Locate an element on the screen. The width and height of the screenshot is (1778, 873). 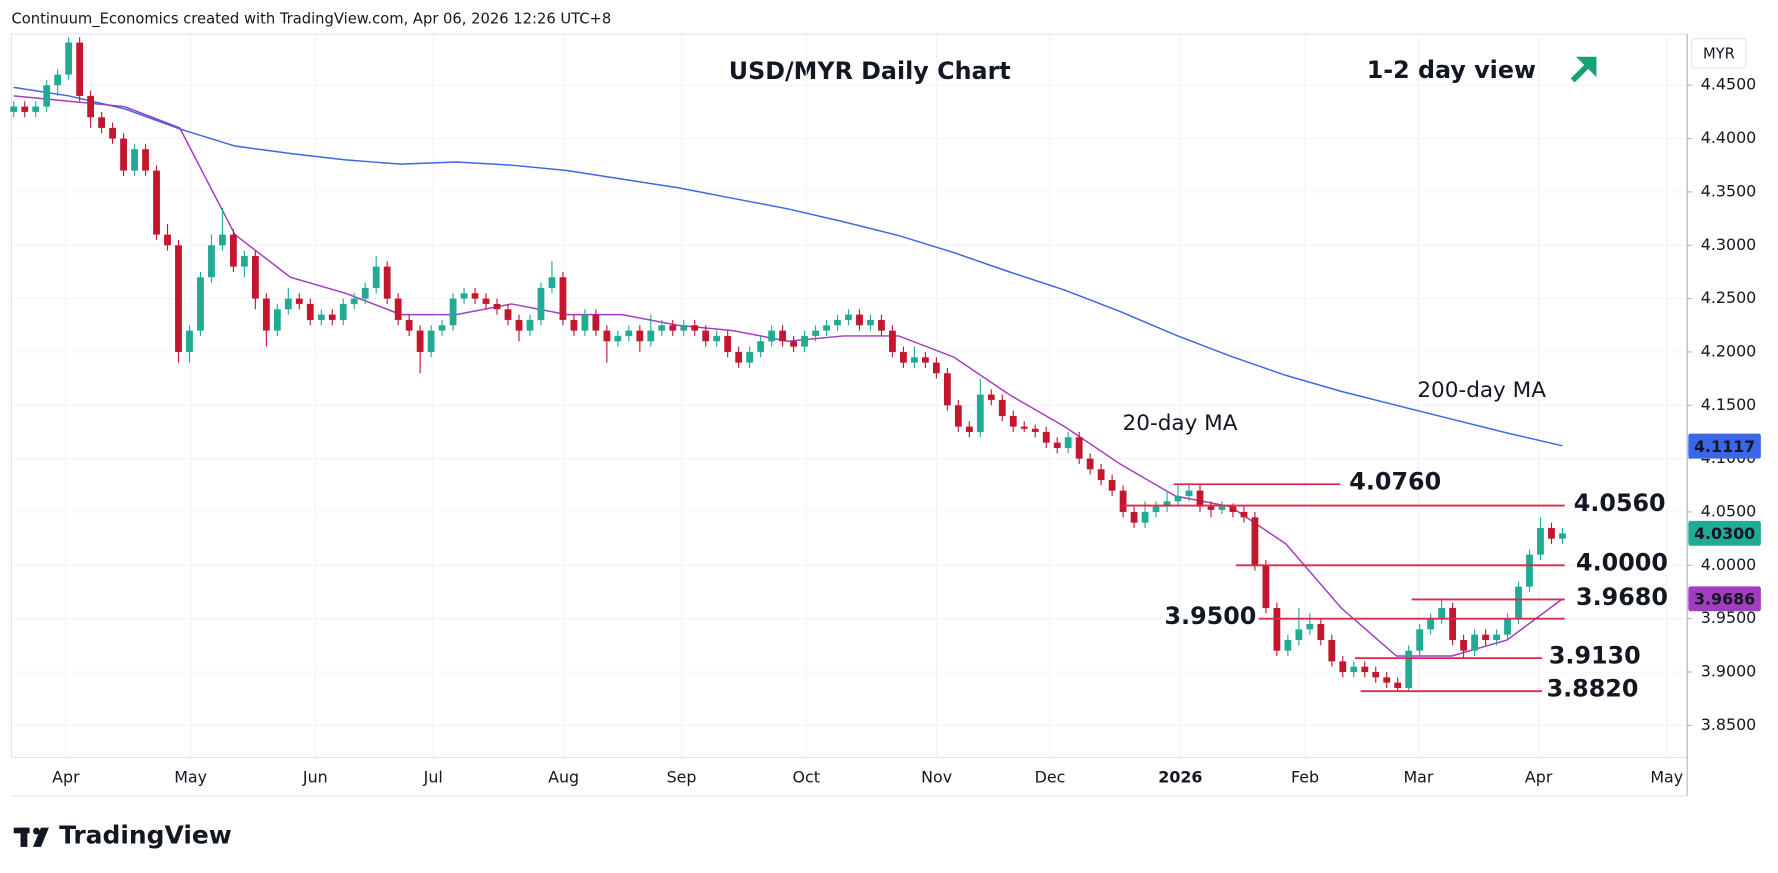
x-tick-label: Nov is located at coordinates (936, 776).